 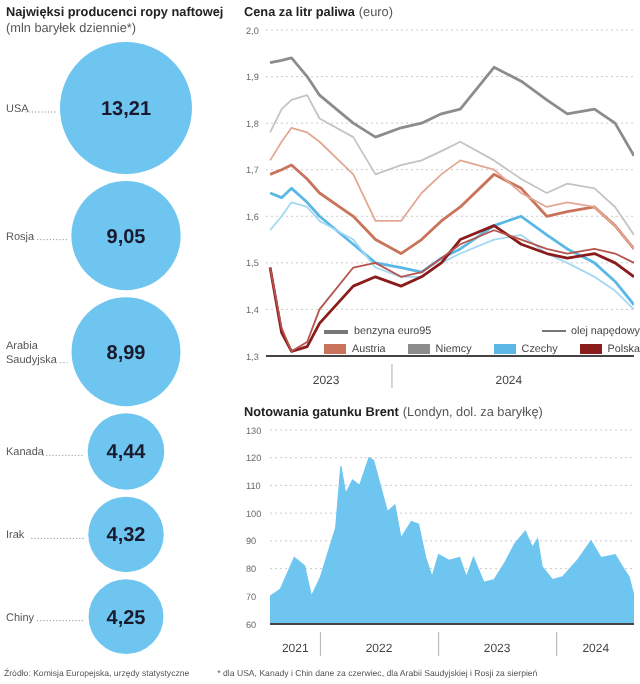 What do you see at coordinates (126, 237) in the screenshot?
I see `data-label: 9,05` at bounding box center [126, 237].